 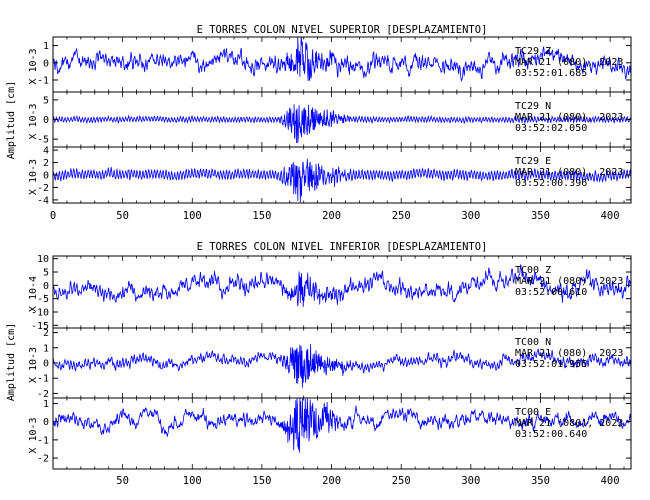 I want to click on trace-frame, so click(x=342, y=433).